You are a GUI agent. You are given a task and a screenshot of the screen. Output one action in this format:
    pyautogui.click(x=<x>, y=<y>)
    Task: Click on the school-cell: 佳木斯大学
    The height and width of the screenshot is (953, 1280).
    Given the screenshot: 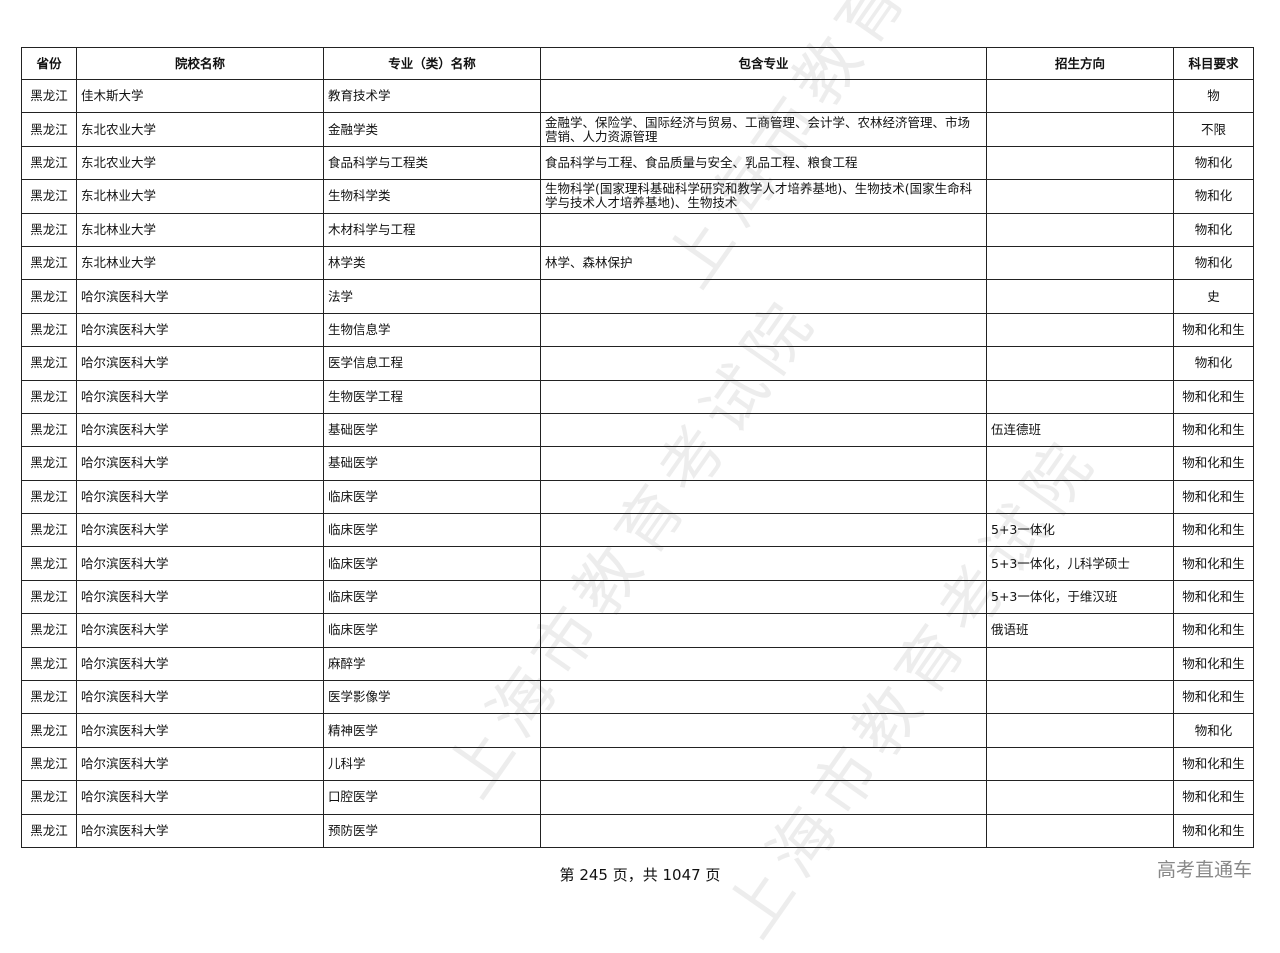 What is the action you would take?
    pyautogui.click(x=200, y=96)
    